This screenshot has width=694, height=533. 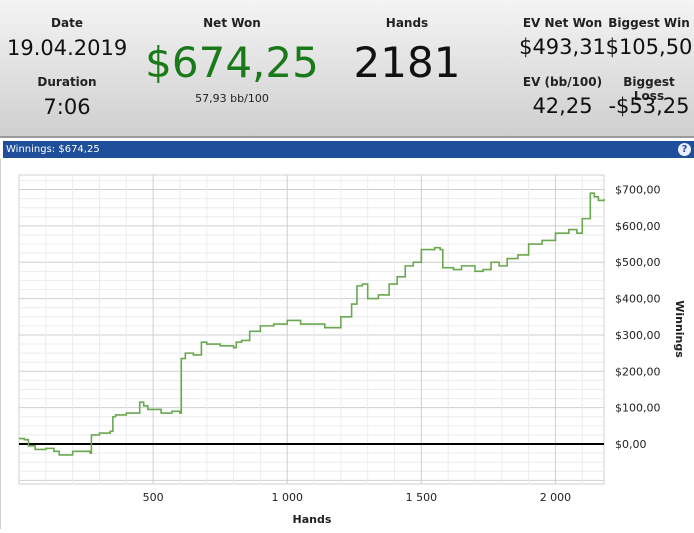 What do you see at coordinates (679, 329) in the screenshot?
I see `y-axis-label: Winnings` at bounding box center [679, 329].